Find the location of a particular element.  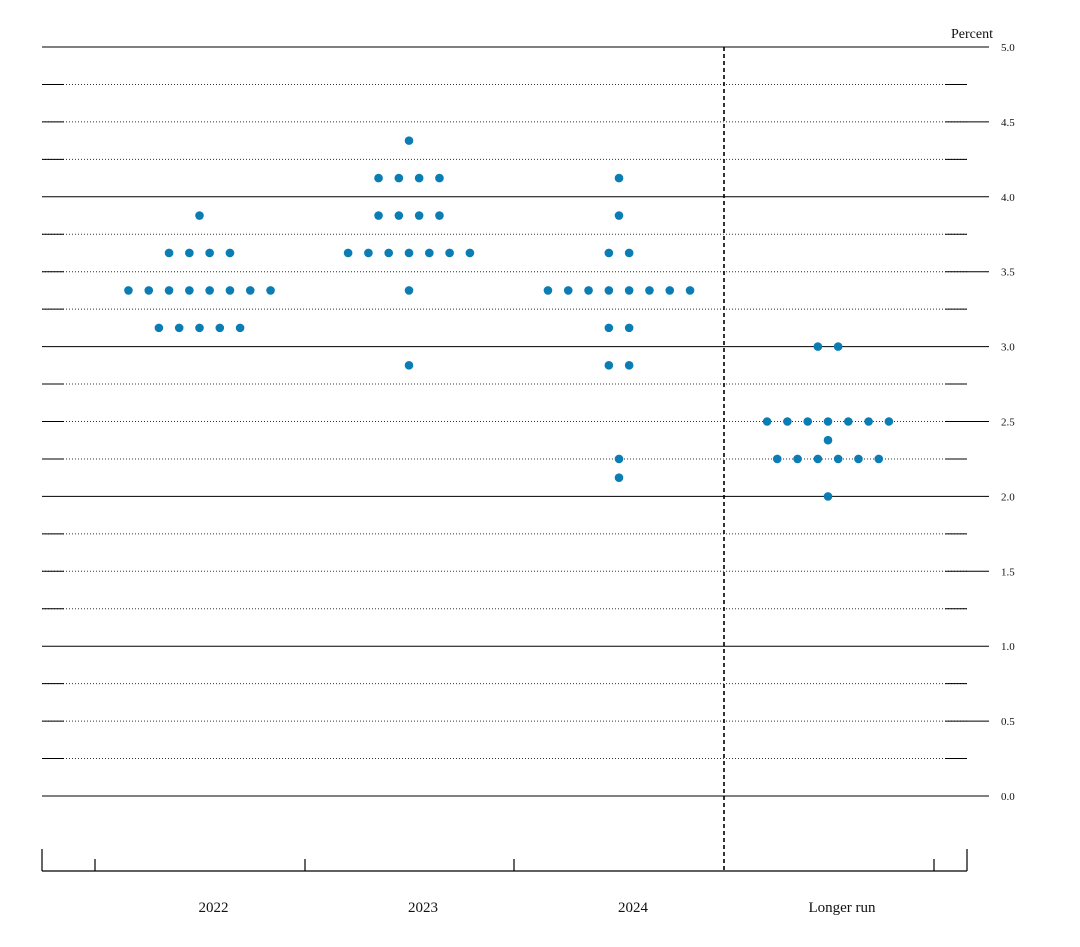

y-tick-label: 3.5 is located at coordinates (1008, 273).